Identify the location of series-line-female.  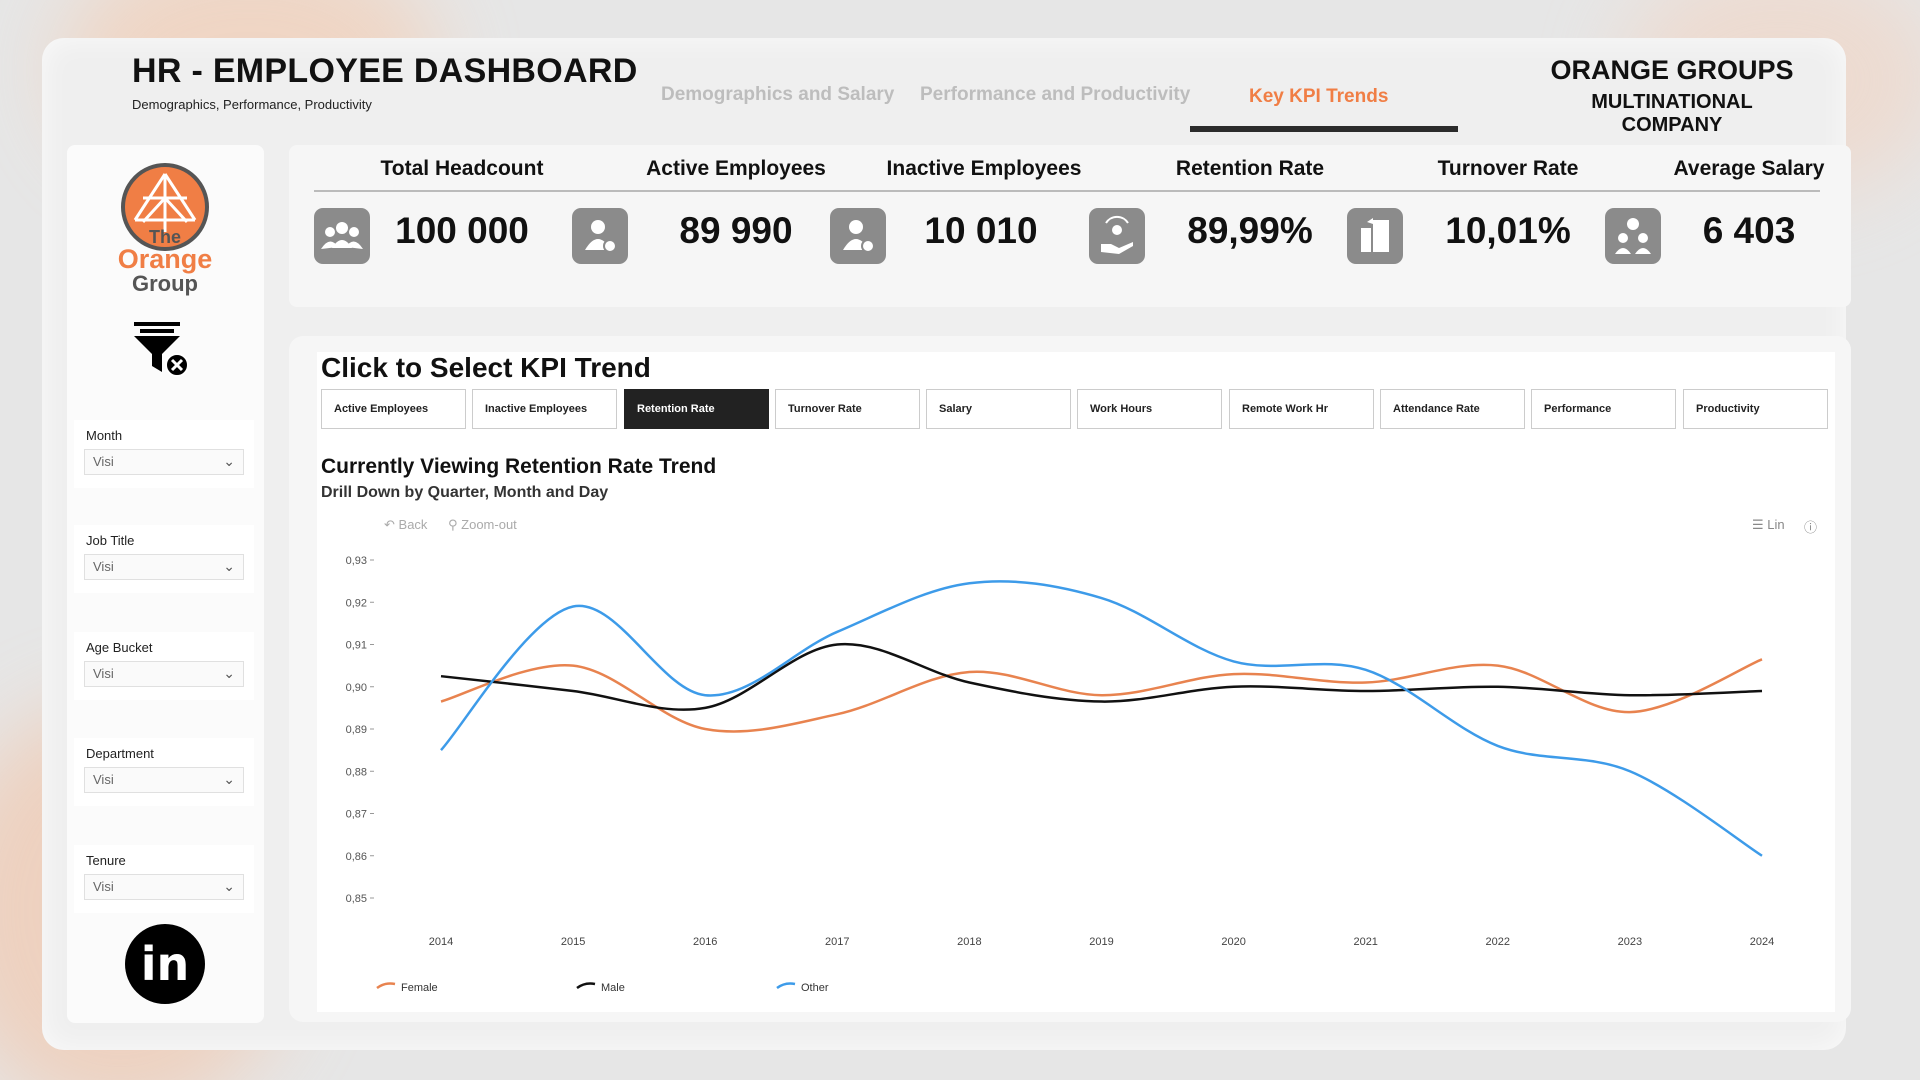
(1101, 695).